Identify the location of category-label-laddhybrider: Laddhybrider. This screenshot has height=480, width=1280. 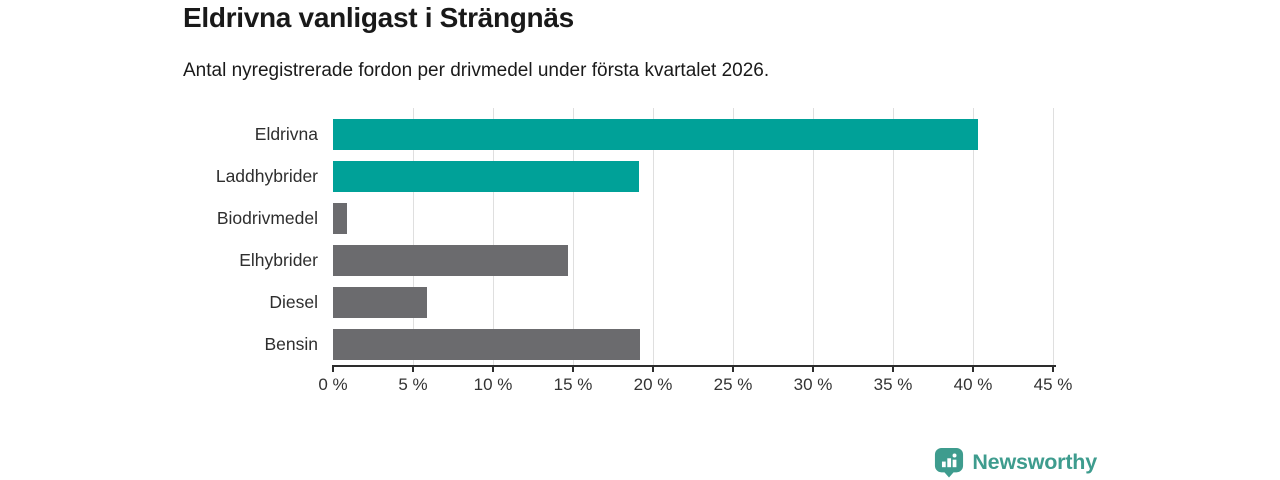
(266, 175).